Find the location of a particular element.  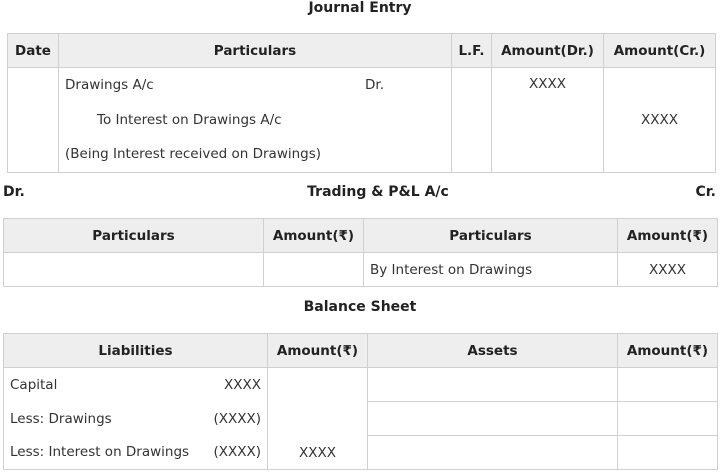

header-liabilities-amount: Amount(₹) is located at coordinates (317, 350).